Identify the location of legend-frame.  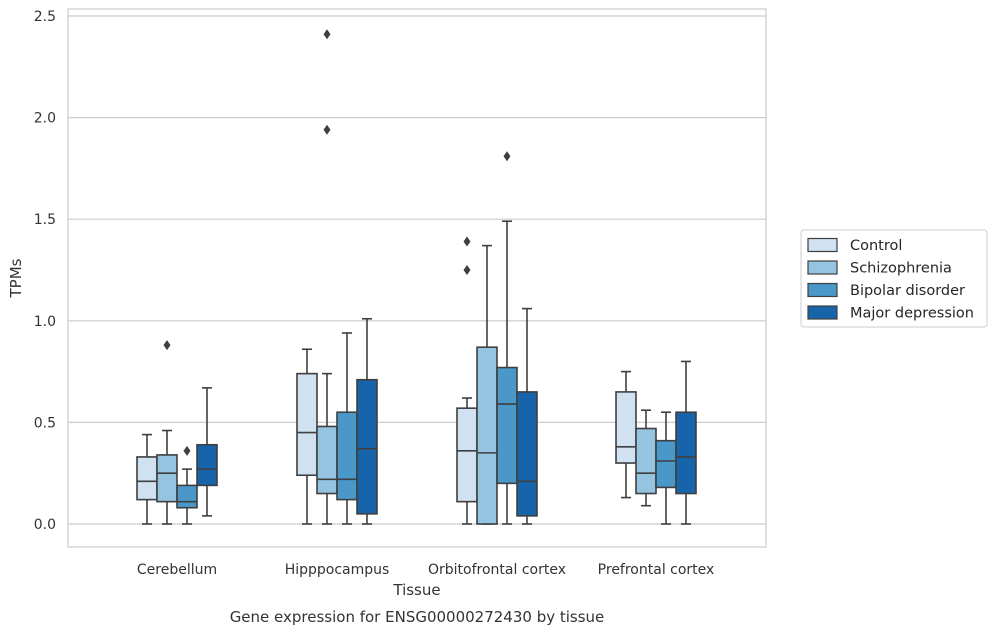
(894, 278).